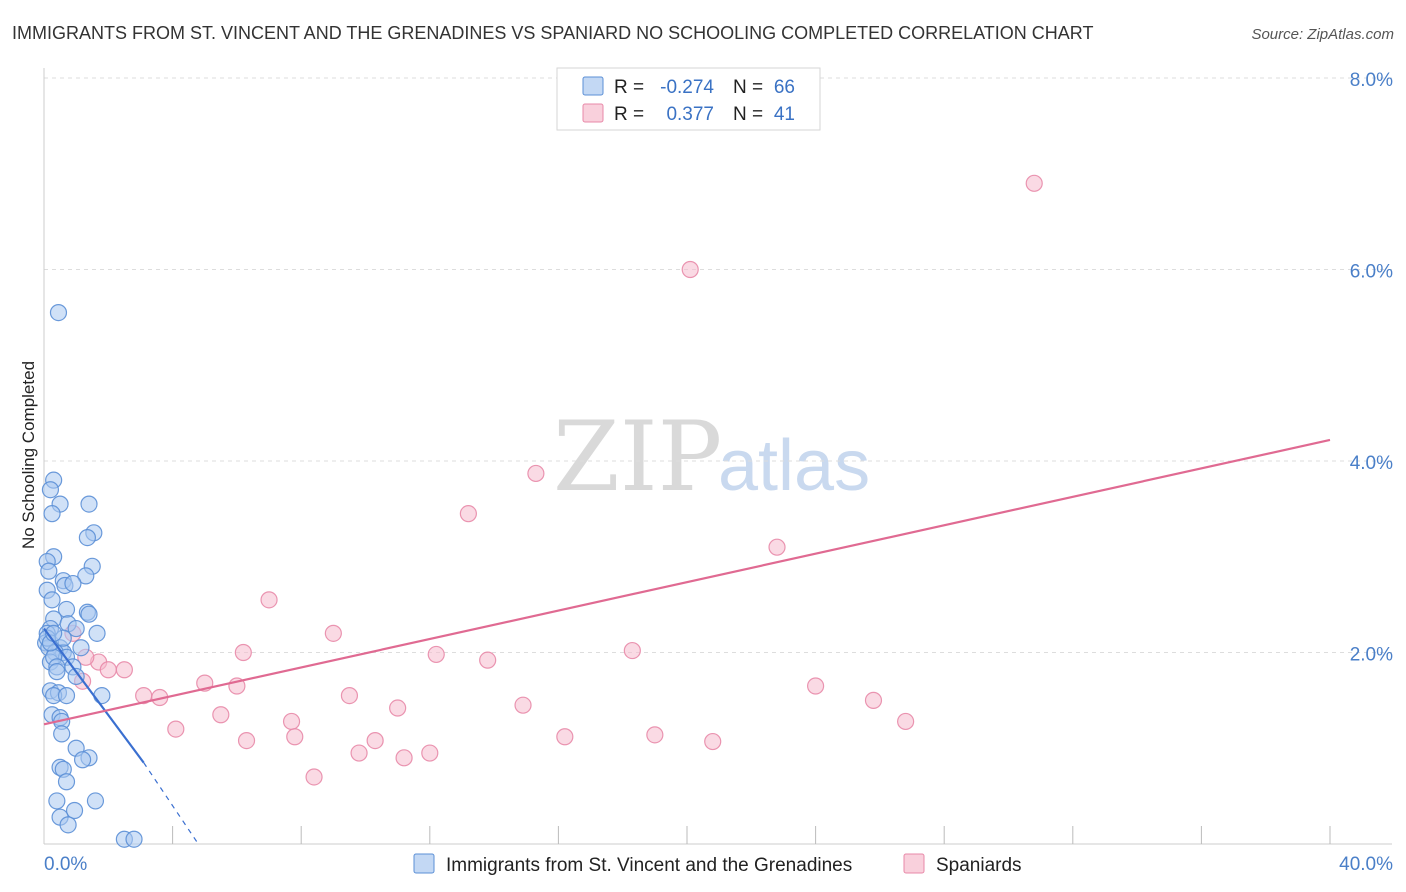 Image resolution: width=1406 pixels, height=892 pixels. I want to click on legend-n-label-blue: N =, so click(748, 87).